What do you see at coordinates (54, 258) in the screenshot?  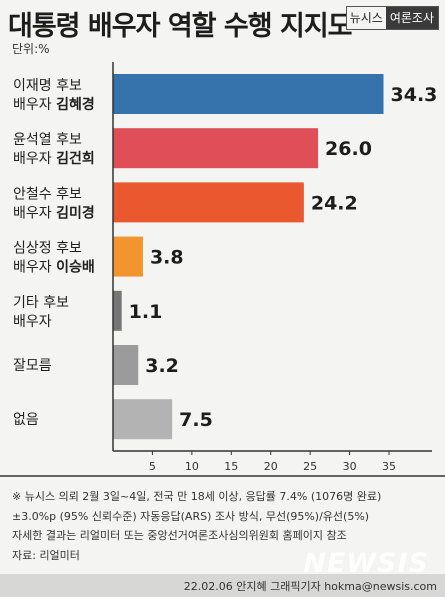 I see `category-label: 심상정 후보 배우자 이승배` at bounding box center [54, 258].